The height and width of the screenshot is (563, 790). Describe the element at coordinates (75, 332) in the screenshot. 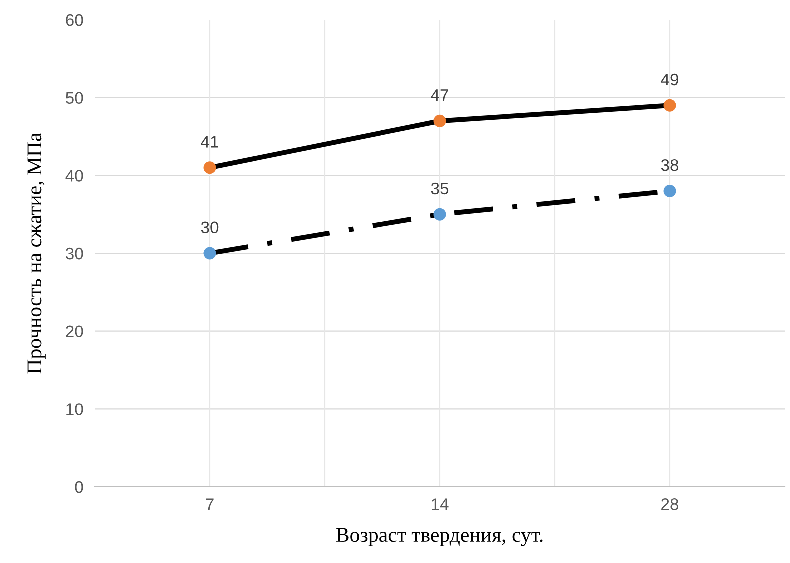

I see `y-tick-label: 20` at that location.